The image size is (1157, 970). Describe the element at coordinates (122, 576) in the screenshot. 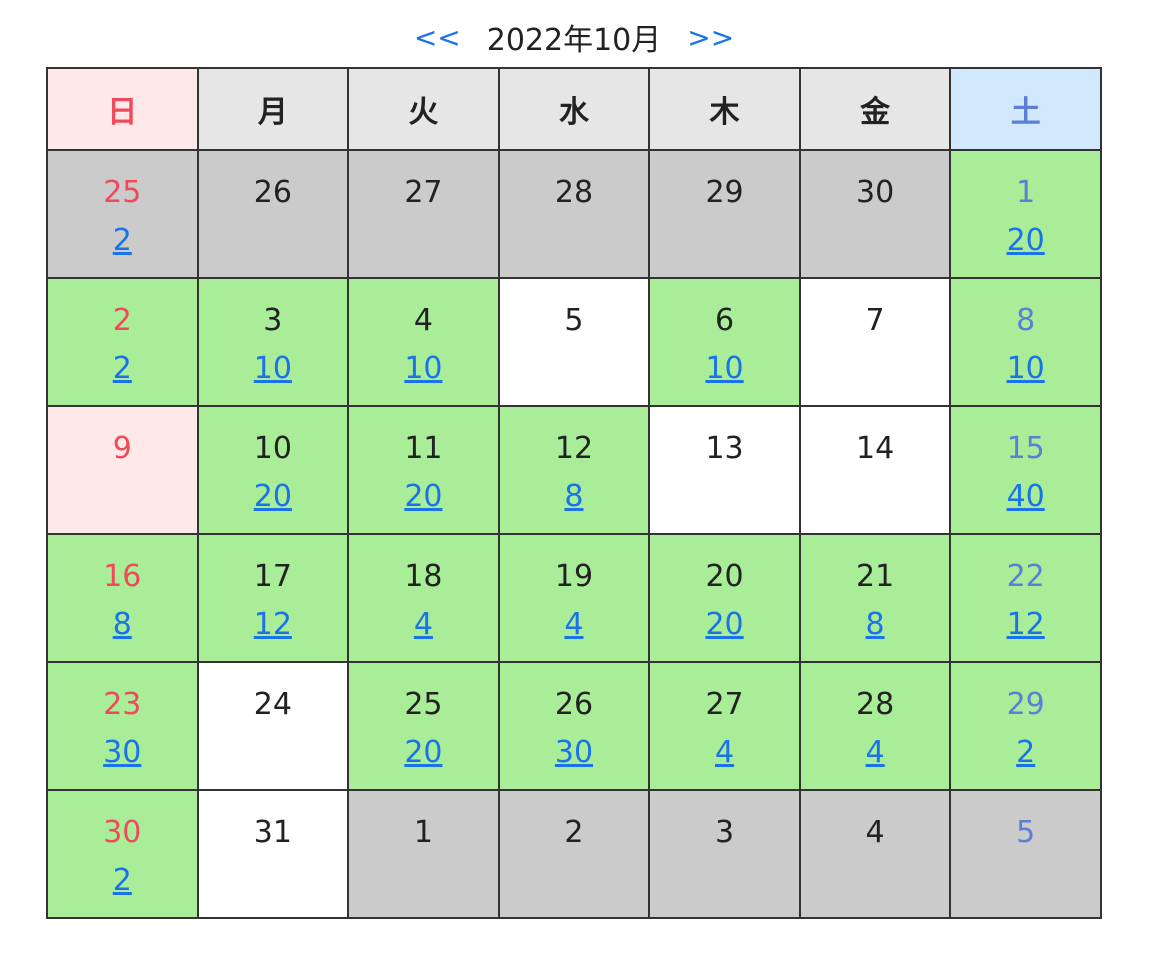

I see `day-number: 16` at that location.